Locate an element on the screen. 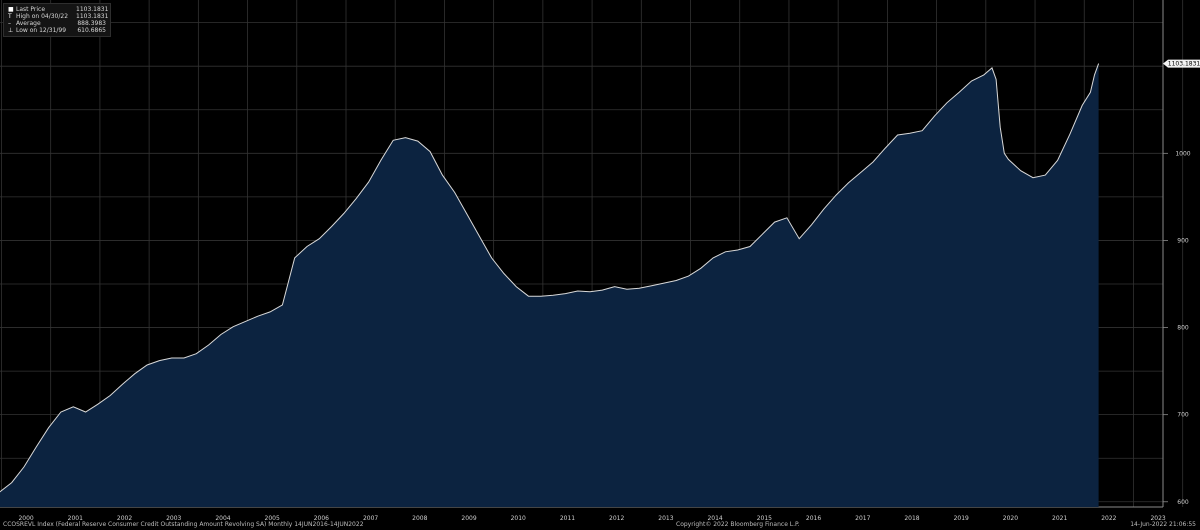  x-tick-label: 2019 is located at coordinates (961, 518).